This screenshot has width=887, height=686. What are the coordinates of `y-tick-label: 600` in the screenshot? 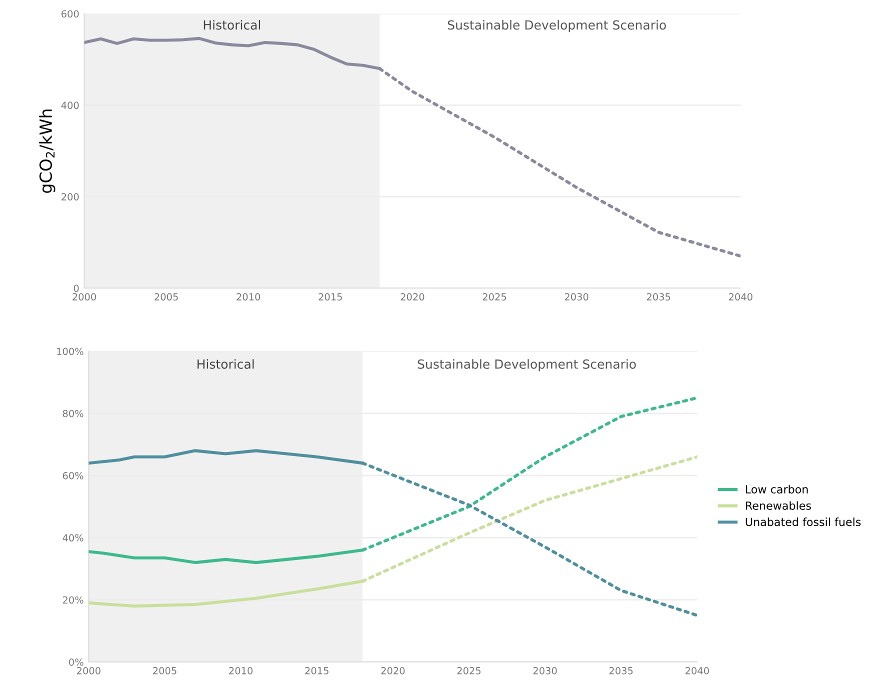 It's located at (70, 14).